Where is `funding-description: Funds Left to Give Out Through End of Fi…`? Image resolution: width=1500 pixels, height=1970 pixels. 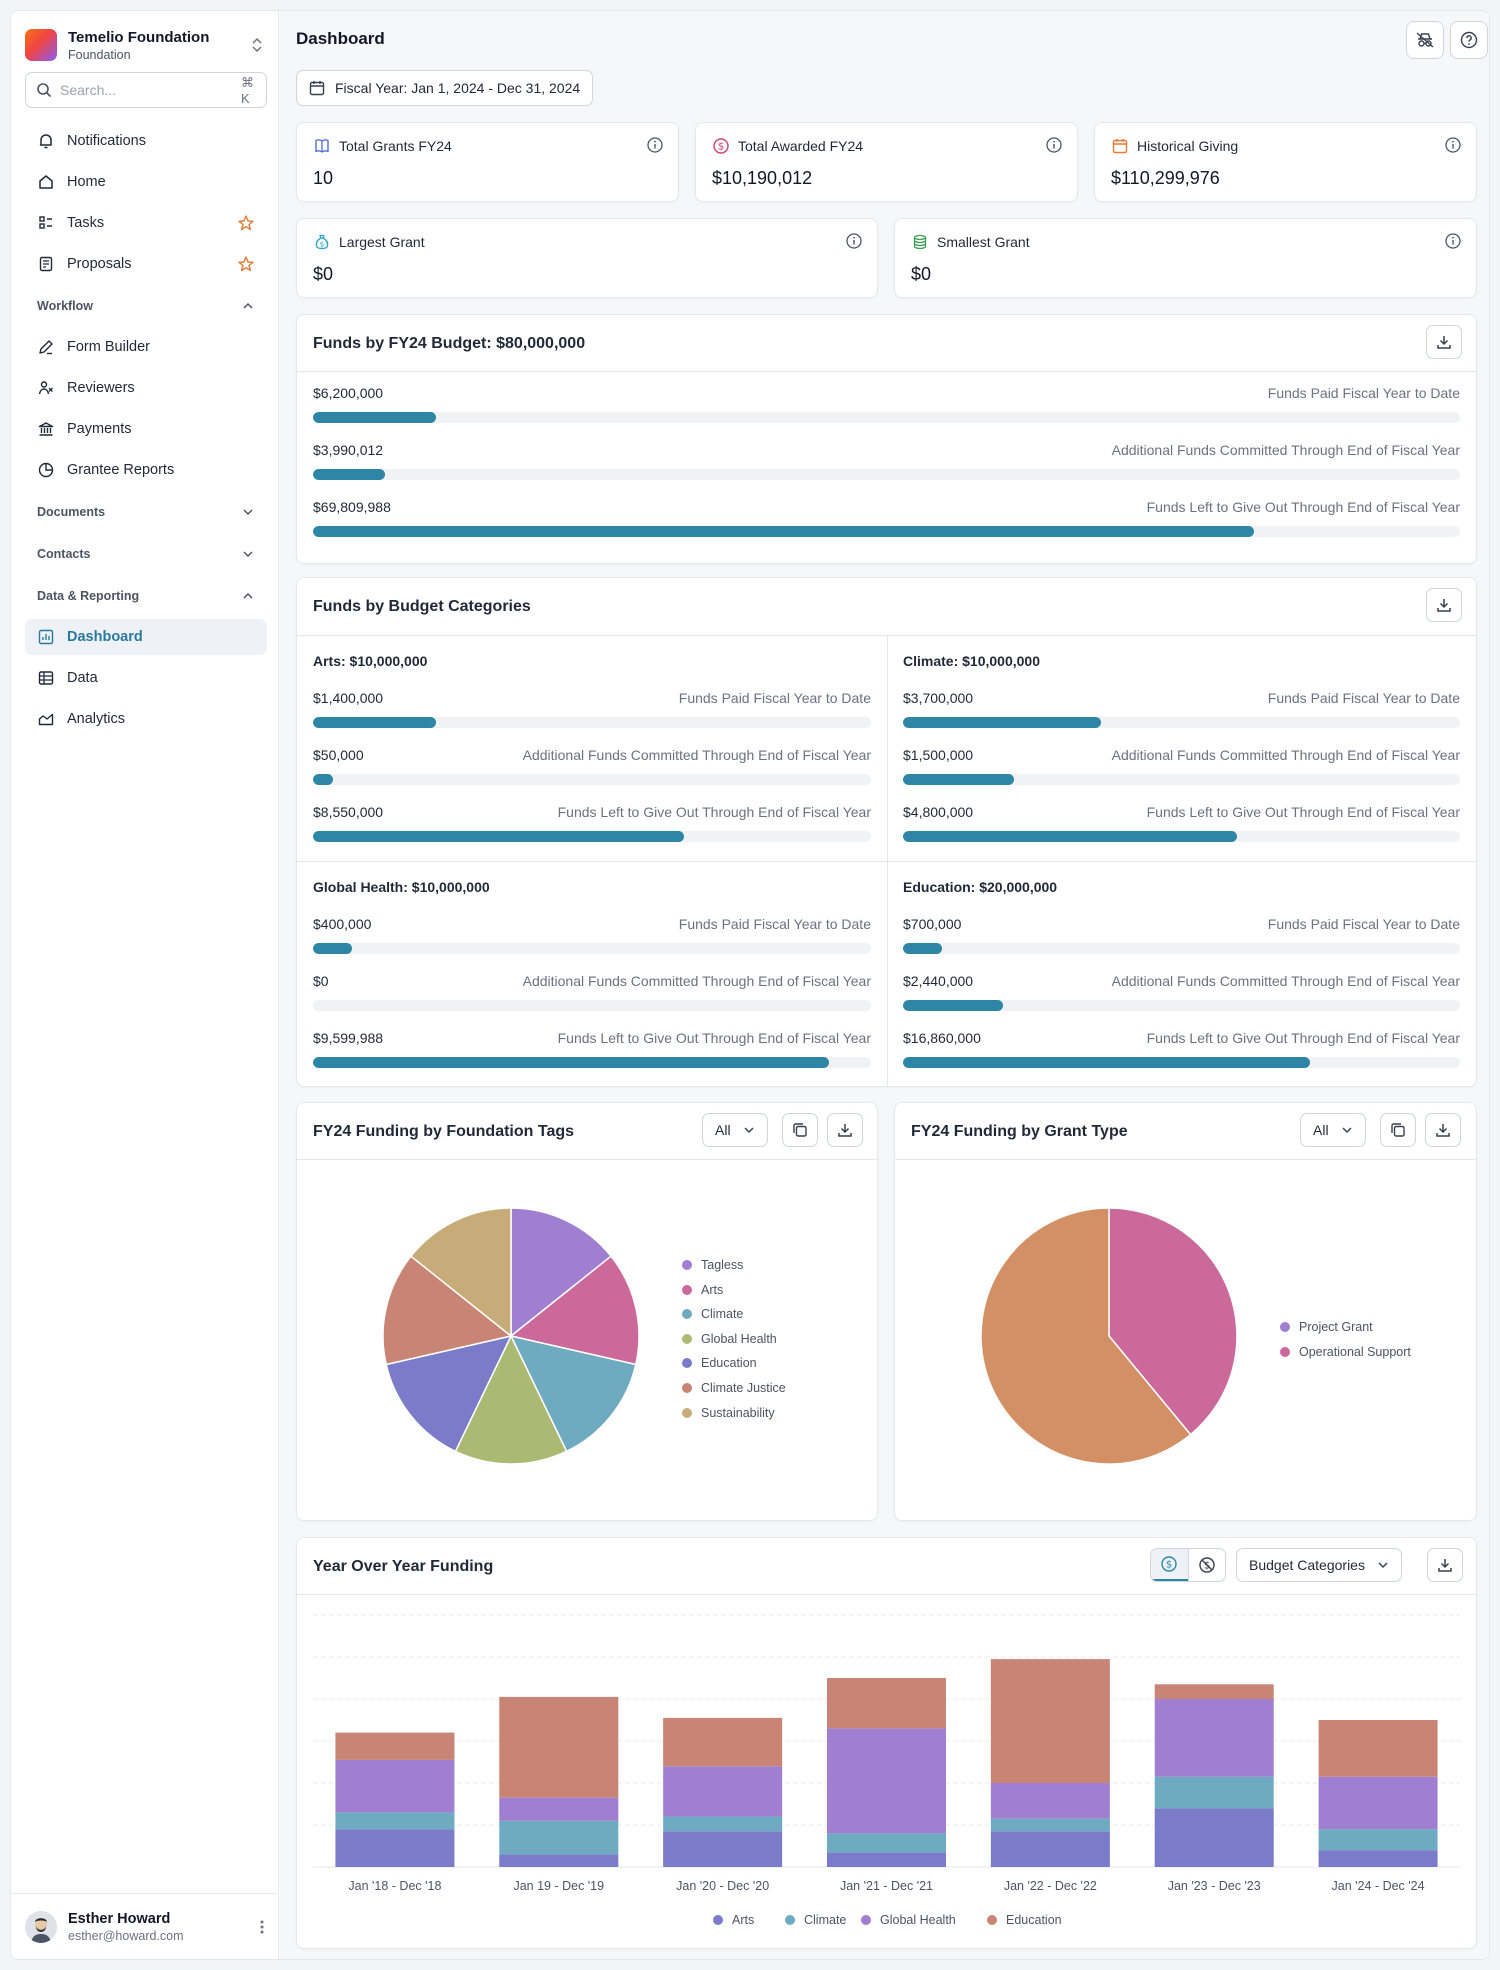
funding-description: Funds Left to Give Out Through End of Fi… is located at coordinates (1303, 507).